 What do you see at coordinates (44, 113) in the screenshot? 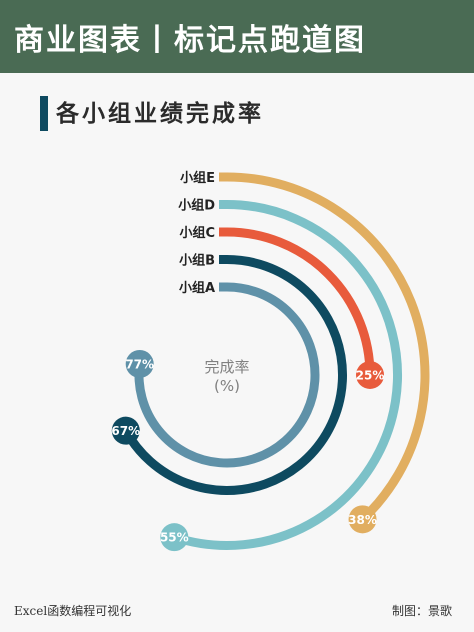
I see `subtitle-accent-bar` at bounding box center [44, 113].